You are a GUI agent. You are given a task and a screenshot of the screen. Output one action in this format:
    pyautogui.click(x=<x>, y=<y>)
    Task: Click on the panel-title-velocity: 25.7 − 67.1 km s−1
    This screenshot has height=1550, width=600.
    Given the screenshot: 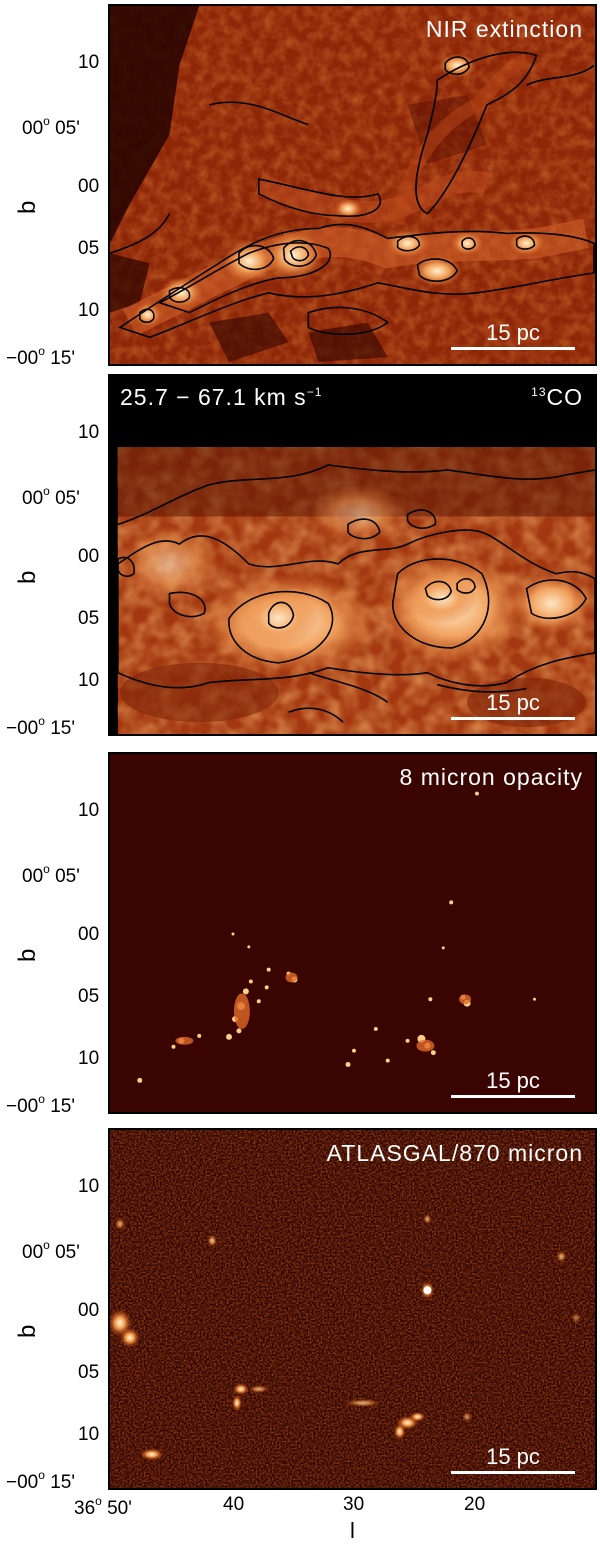 What is the action you would take?
    pyautogui.click(x=221, y=397)
    